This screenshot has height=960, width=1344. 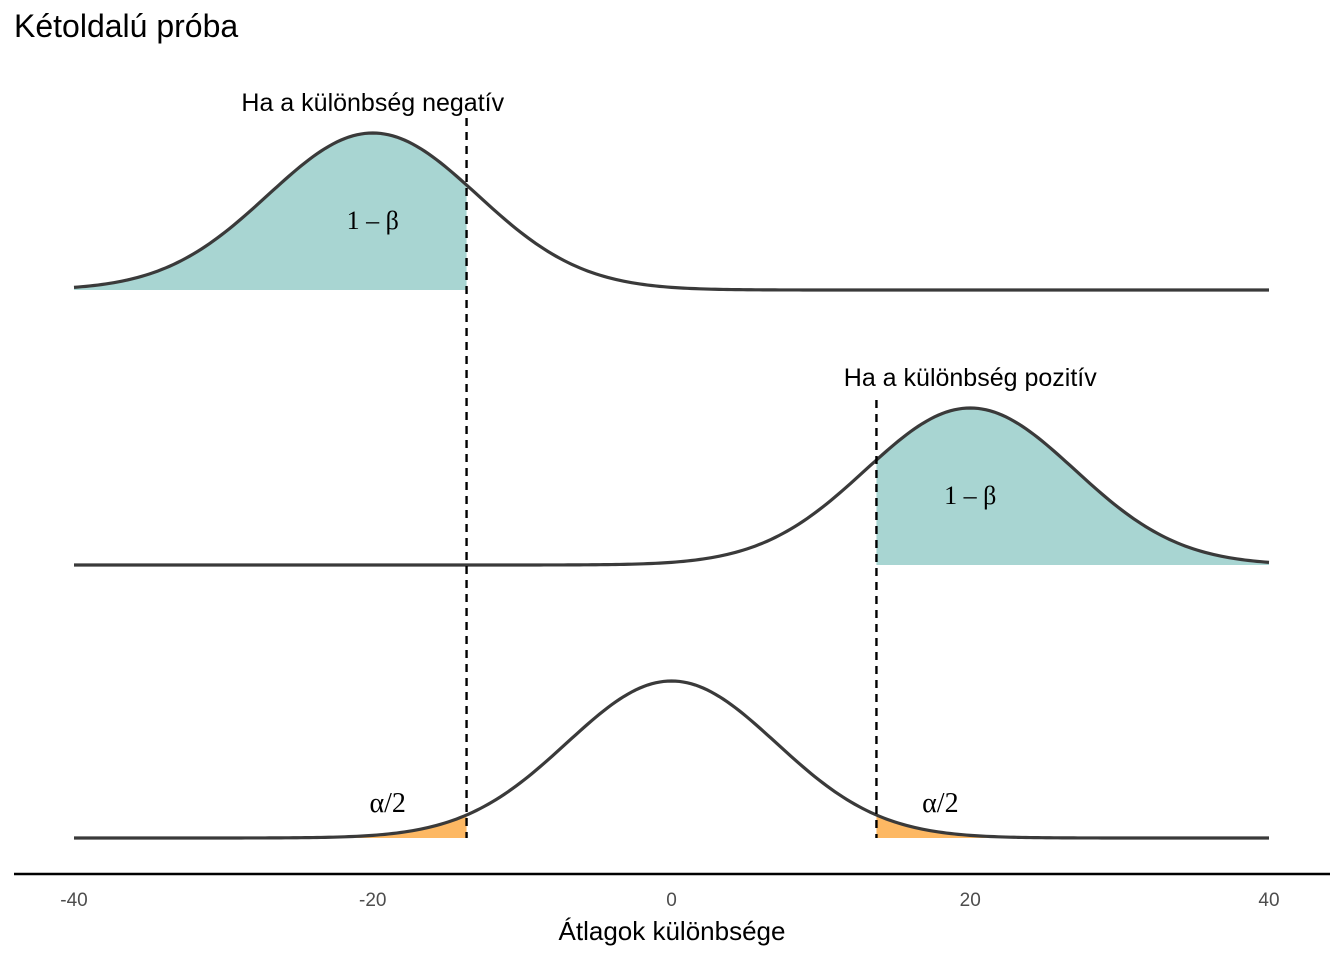 I want to click on chart-title: Kétoldalú próba, so click(x=126, y=26).